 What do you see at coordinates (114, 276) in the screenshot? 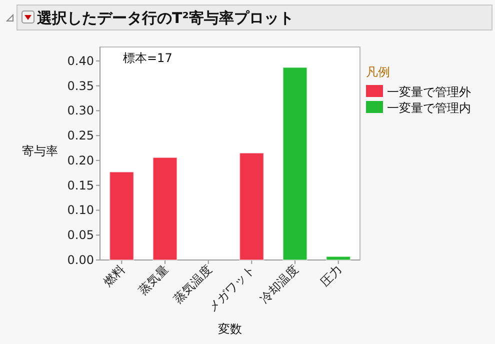
I see `x-tick-label: 燃料` at bounding box center [114, 276].